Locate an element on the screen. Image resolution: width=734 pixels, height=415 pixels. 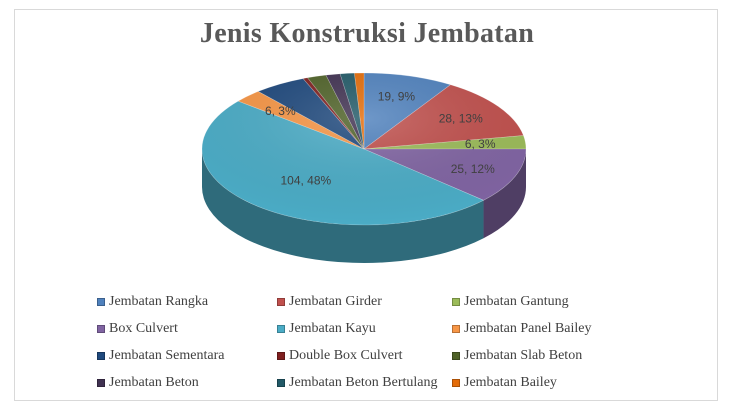
legend-item-jembatan-gantung: Jembatan Gantung is located at coordinates (510, 302).